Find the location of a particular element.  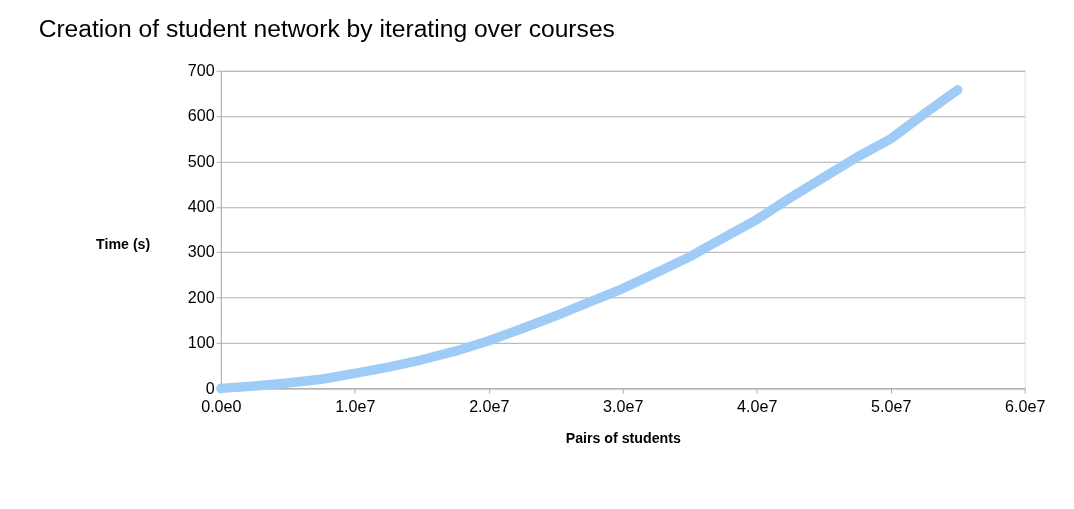

y-tick-label: 0 is located at coordinates (210, 387).